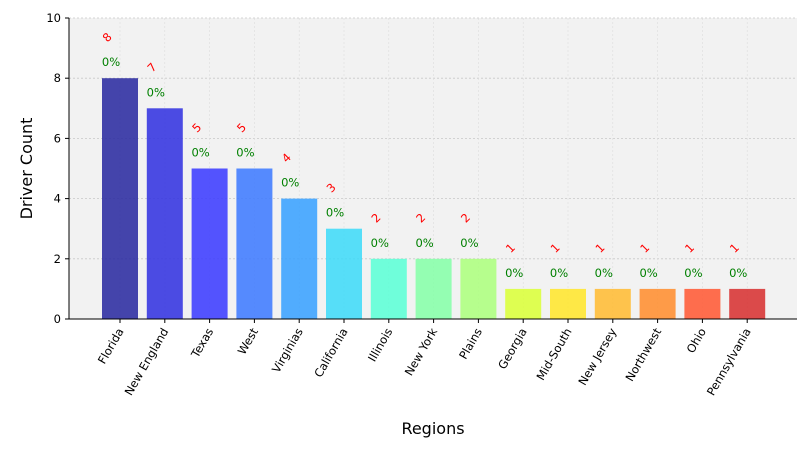 This screenshot has height=450, width=810. What do you see at coordinates (696, 341) in the screenshot?
I see `x-tick-label: Ohio` at bounding box center [696, 341].